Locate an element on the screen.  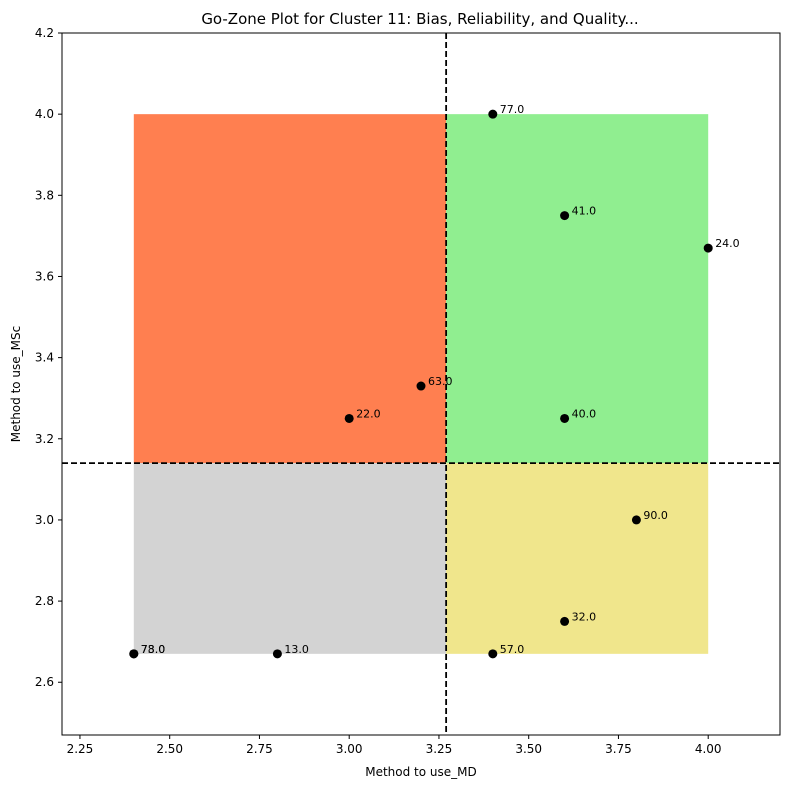
y-tick-label: 3.0 is located at coordinates (44, 520).